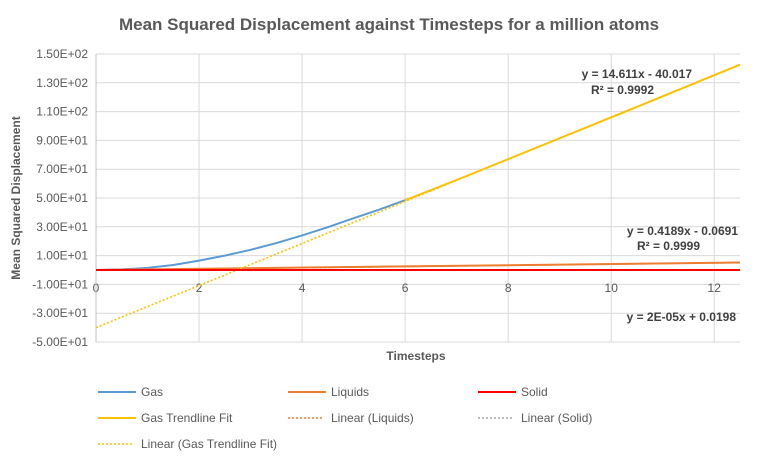 The height and width of the screenshot is (464, 758). I want to click on legend-label: Liquids, so click(350, 392).